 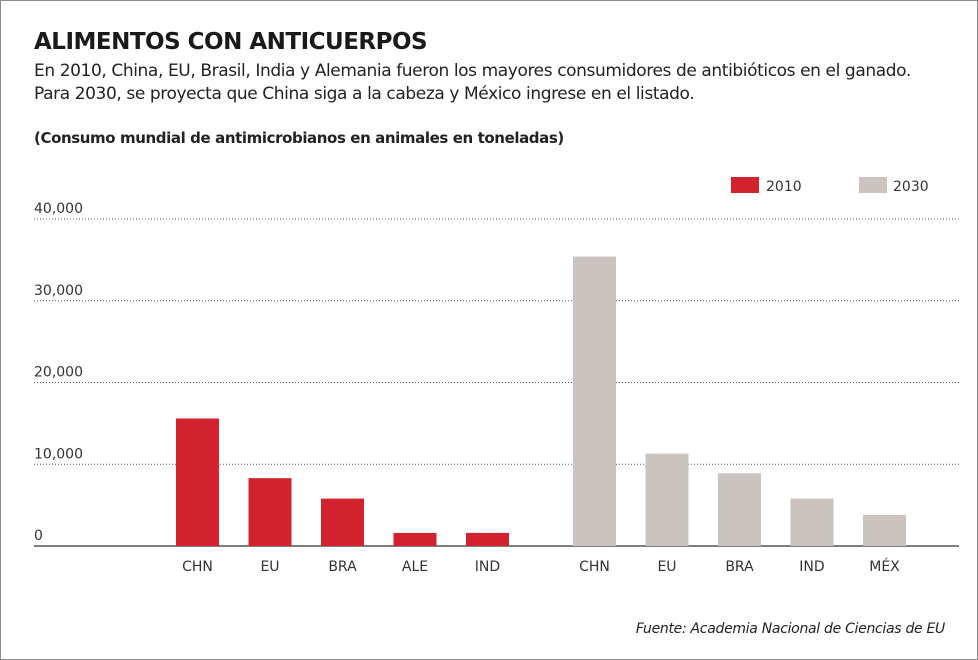 I want to click on bar-2010-bra, so click(x=342, y=522).